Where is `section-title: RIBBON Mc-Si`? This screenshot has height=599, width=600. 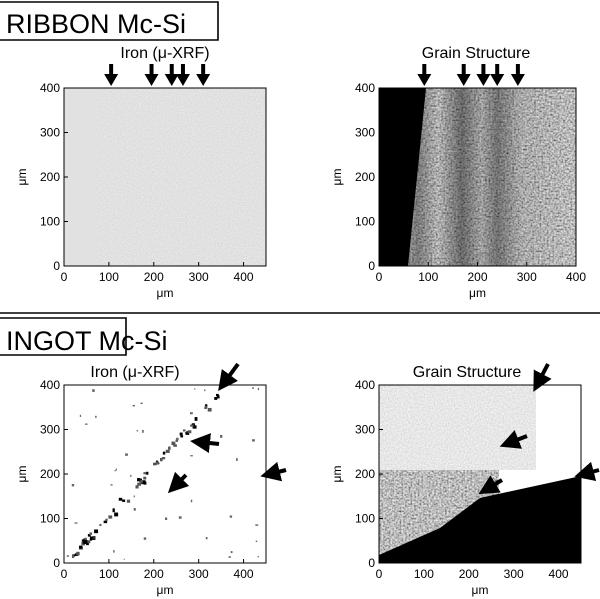 section-title: RIBBON Mc-Si is located at coordinates (96, 24).